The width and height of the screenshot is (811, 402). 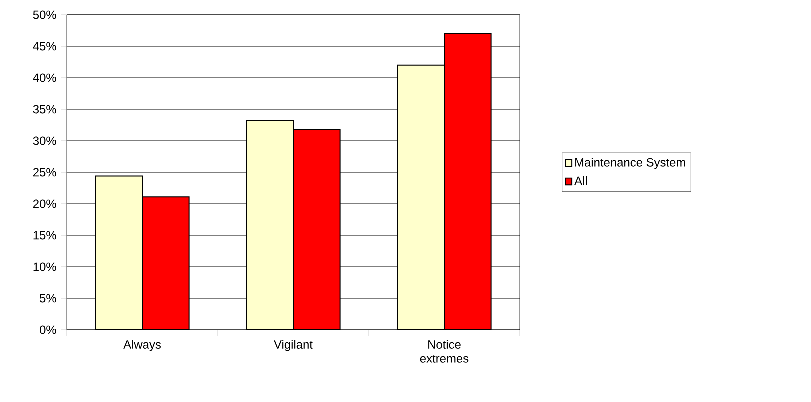 I want to click on y-tick-label: 40%, so click(x=44, y=78).